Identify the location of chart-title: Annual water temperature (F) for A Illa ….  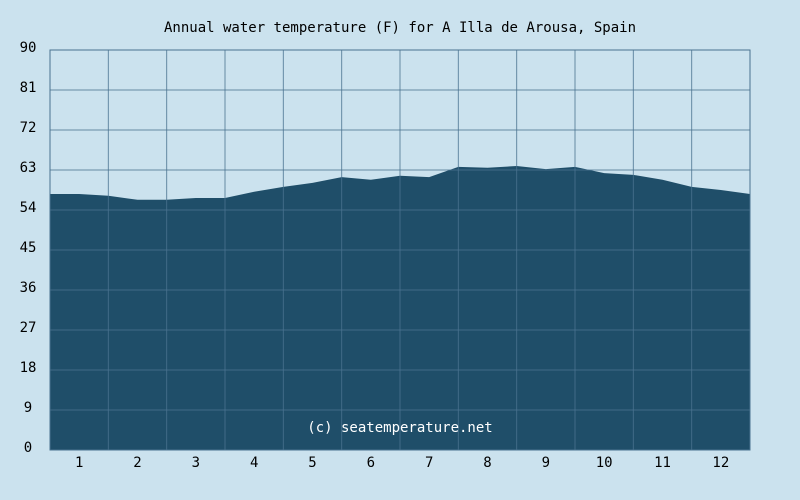
(400, 28).